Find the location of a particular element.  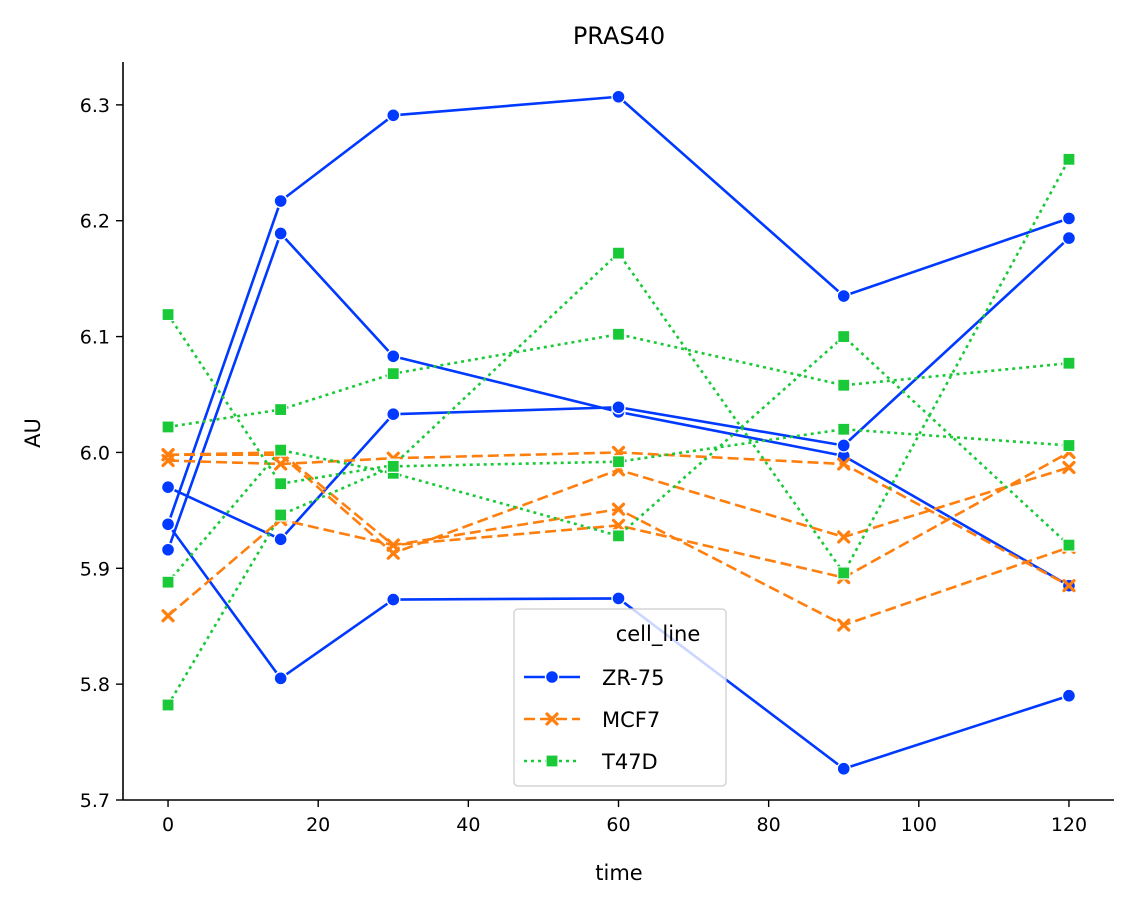

x-axis-label: time is located at coordinates (618, 873).